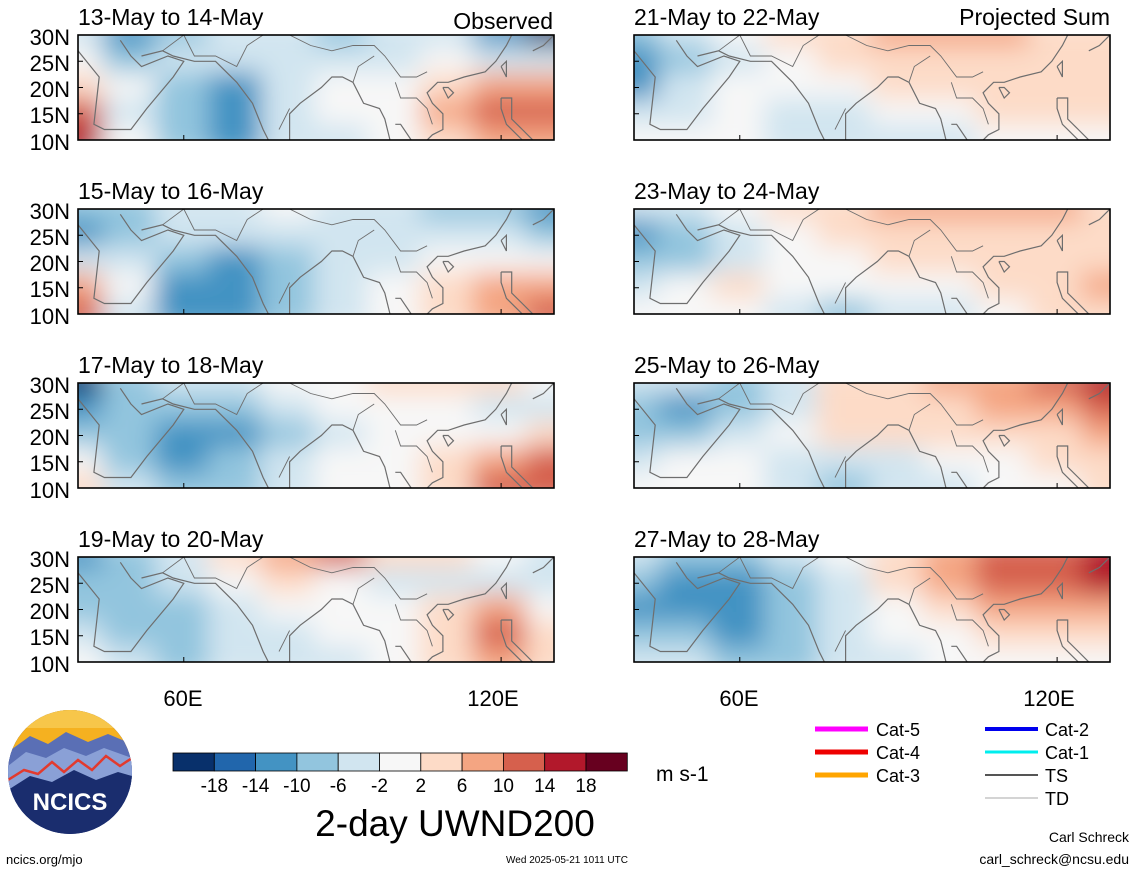 The width and height of the screenshot is (1135, 872). Describe the element at coordinates (50, 438) in the screenshot. I see `lat-labels-row-3: 30N 25N 20N 15N 10N` at that location.